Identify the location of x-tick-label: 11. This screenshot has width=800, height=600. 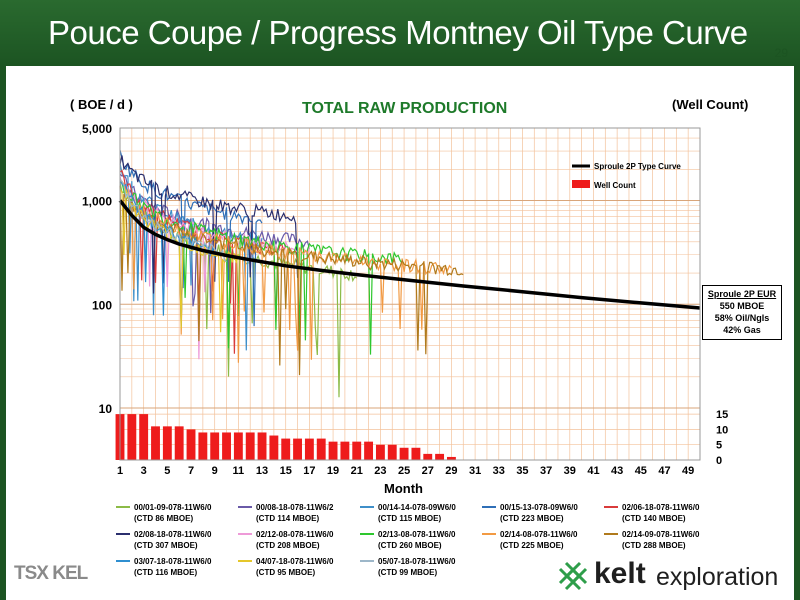
(239, 471).